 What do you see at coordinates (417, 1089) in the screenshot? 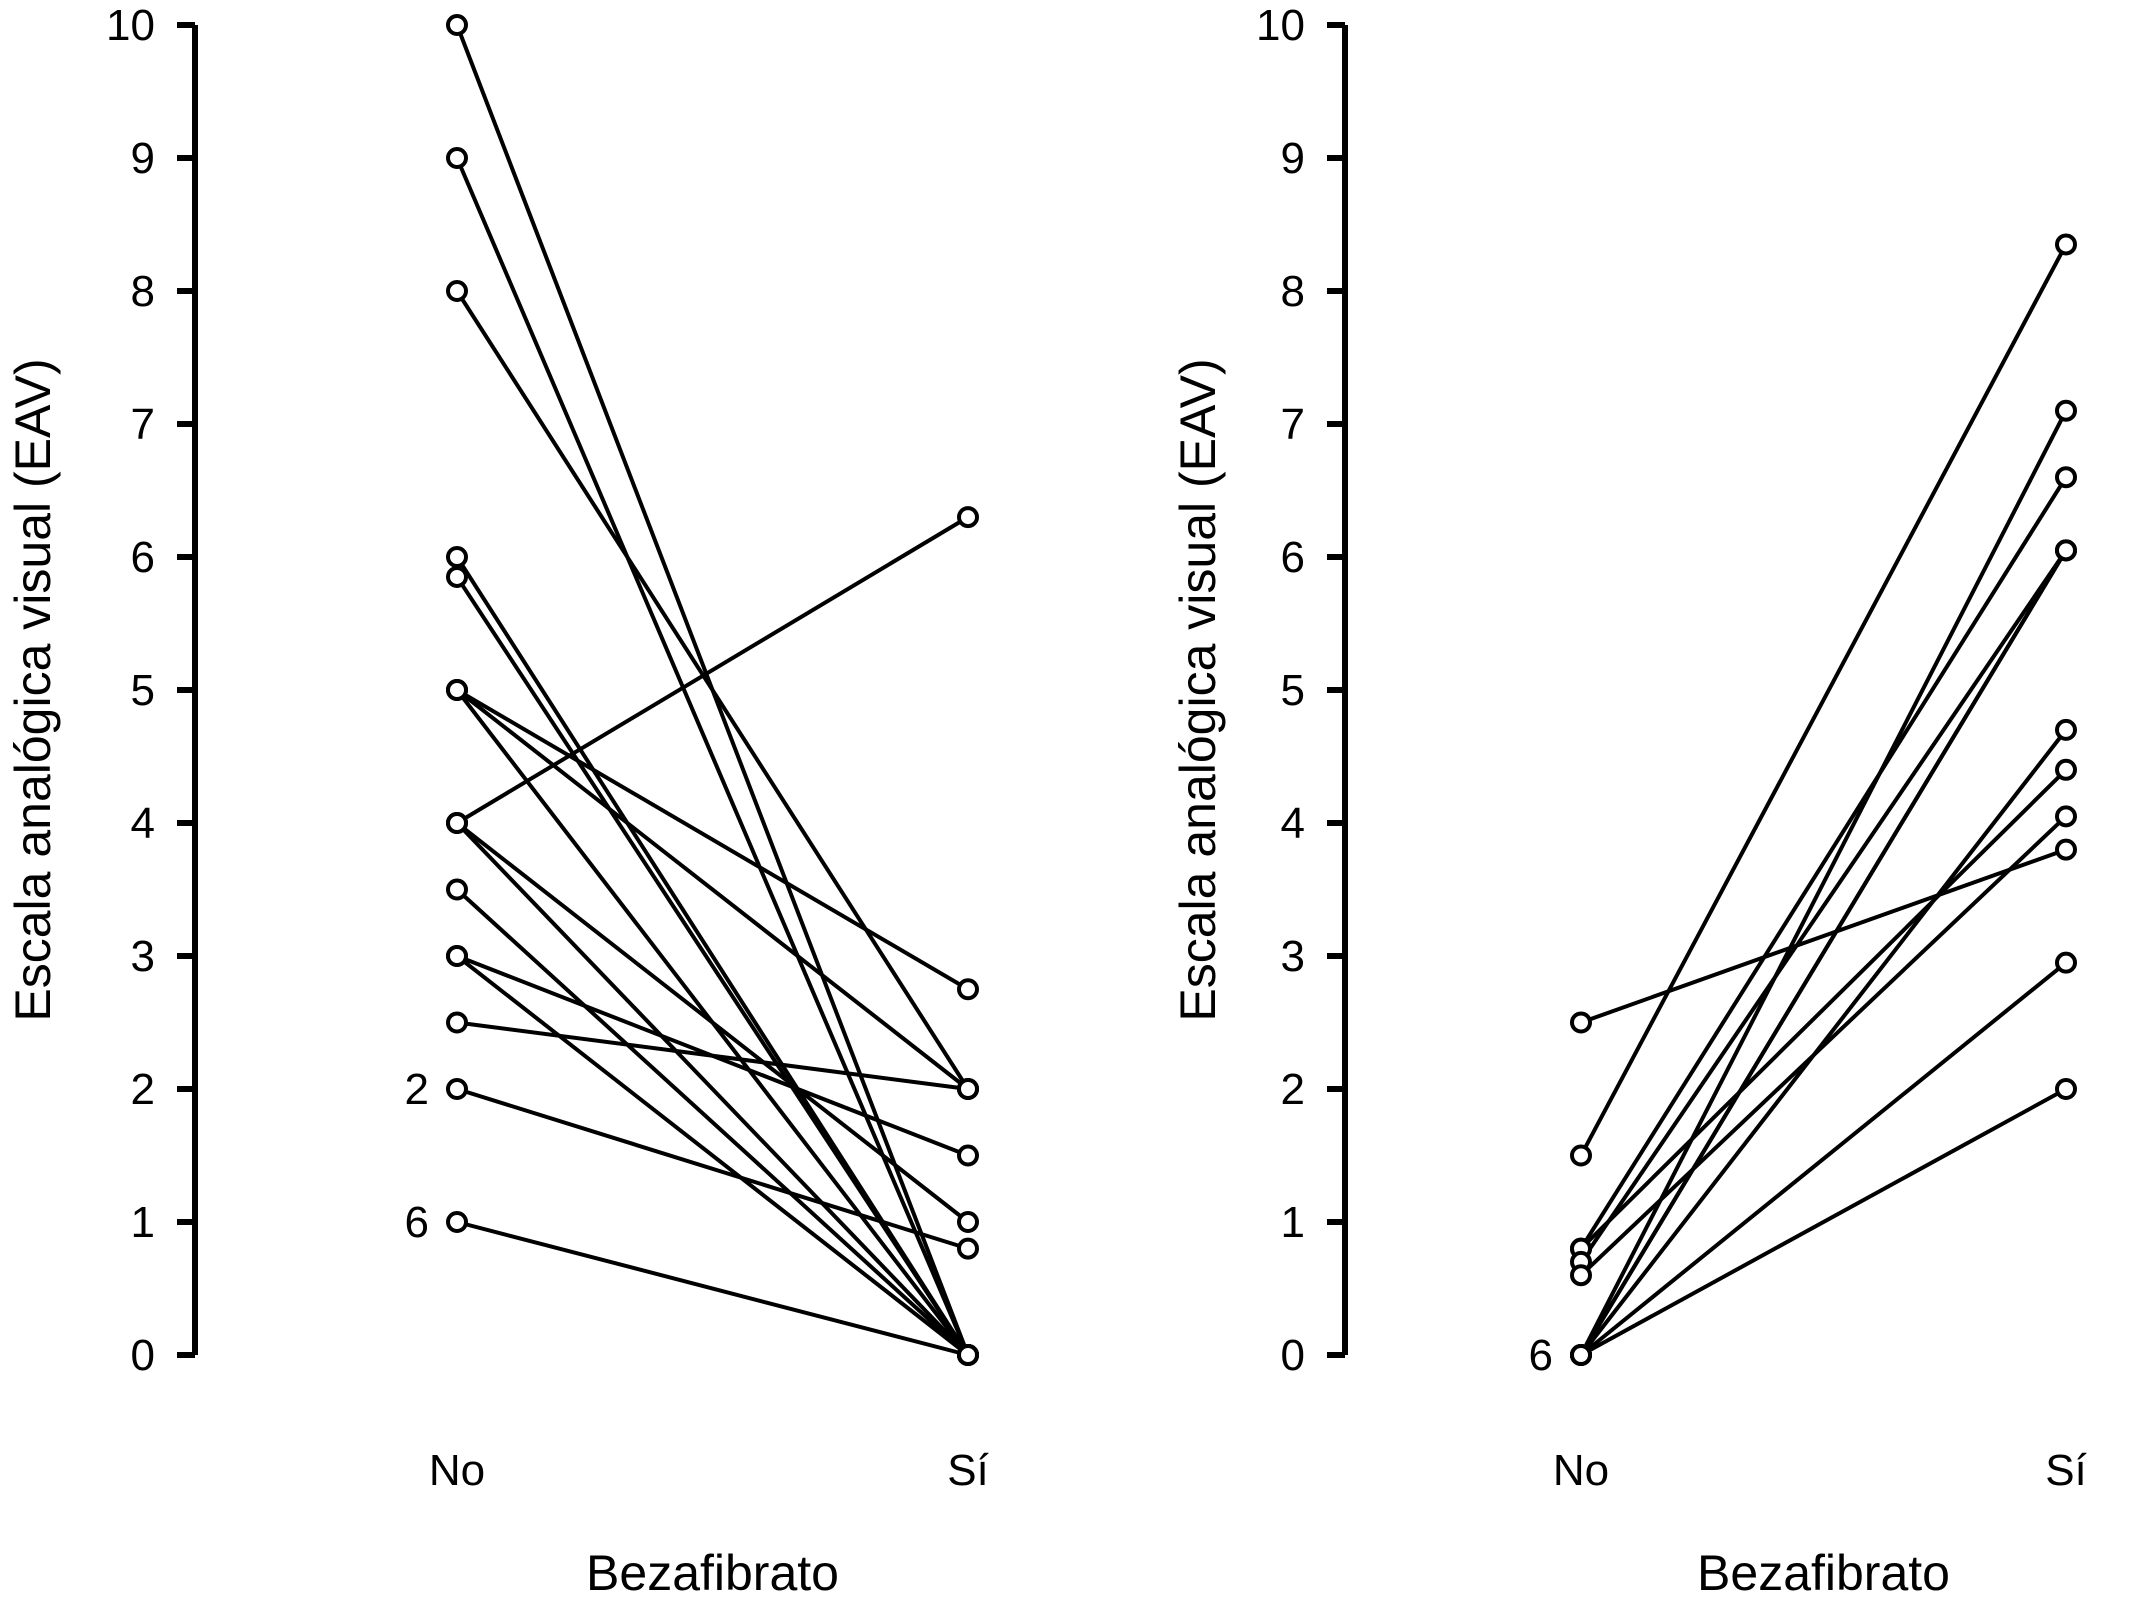
I see `count-annotation: 2` at bounding box center [417, 1089].